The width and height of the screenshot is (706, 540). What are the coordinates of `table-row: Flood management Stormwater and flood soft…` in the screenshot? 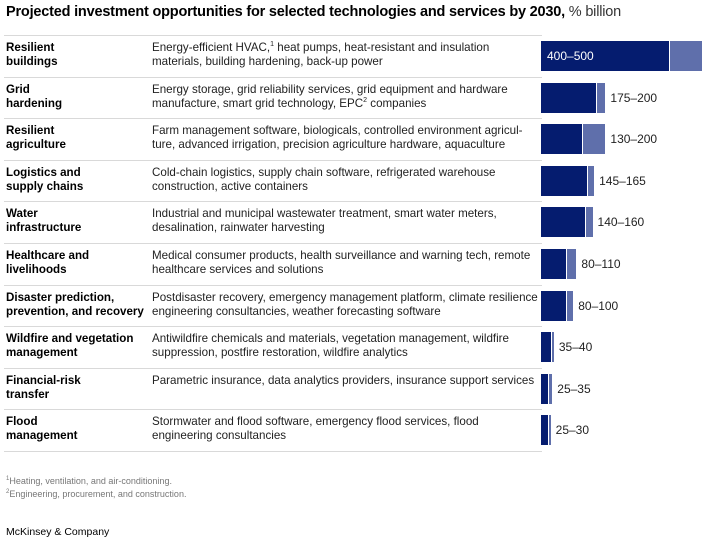 It's located at (353, 430).